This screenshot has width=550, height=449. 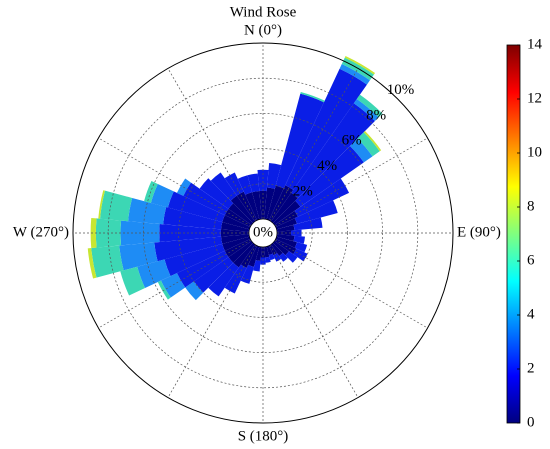 I want to click on colorbar-tick-label: 14, so click(x=535, y=44).